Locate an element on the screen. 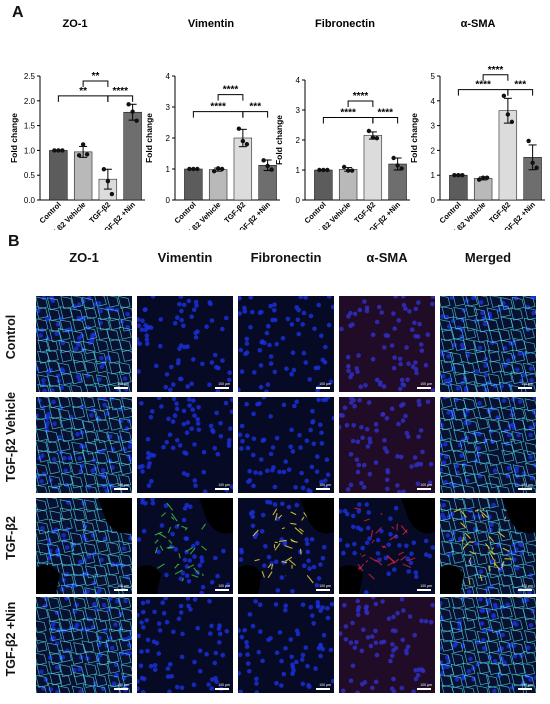  micrograph-2-3: 100 μm is located at coordinates (387, 546).